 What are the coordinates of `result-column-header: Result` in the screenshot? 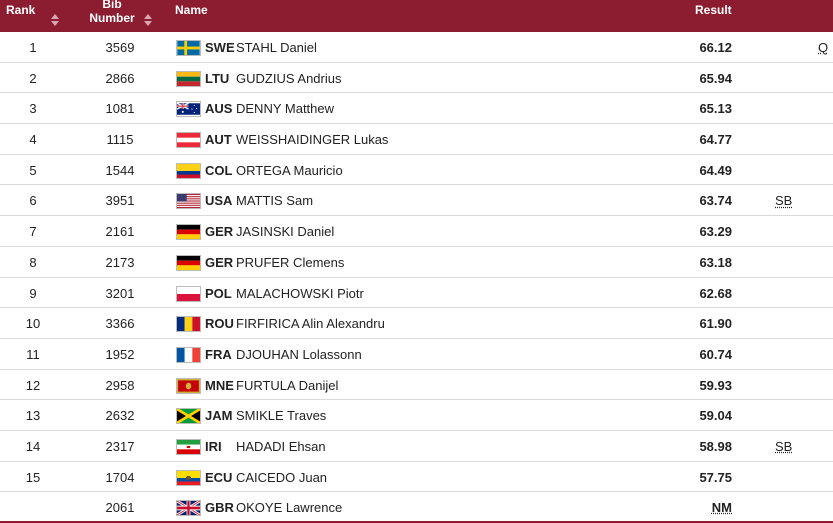 It's located at (713, 10).